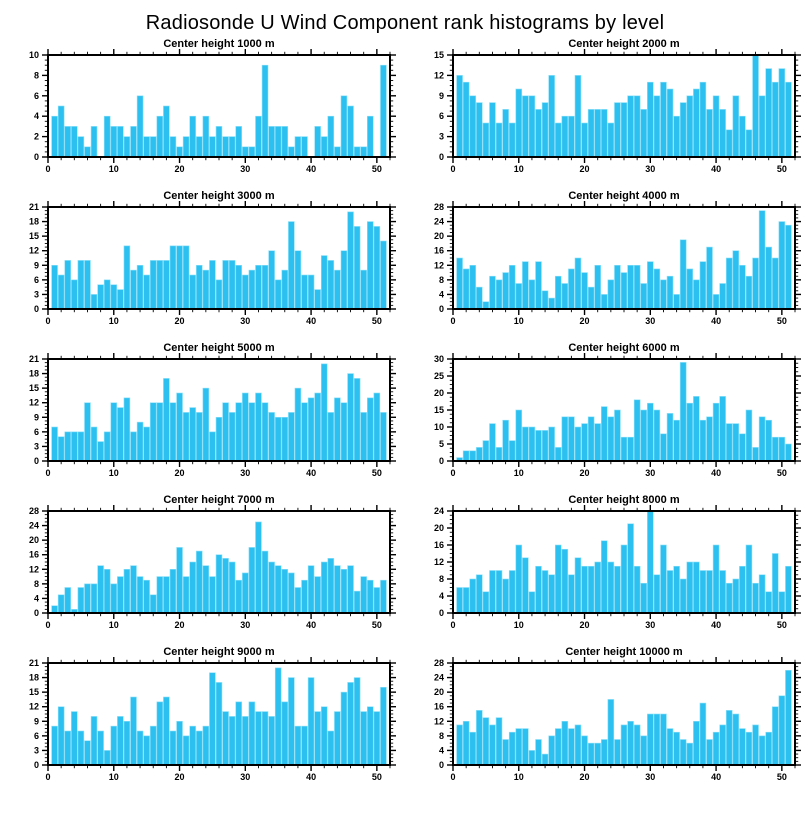 The height and width of the screenshot is (824, 810). Describe the element at coordinates (585, 169) in the screenshot. I see `x-tick-label: 20` at that location.